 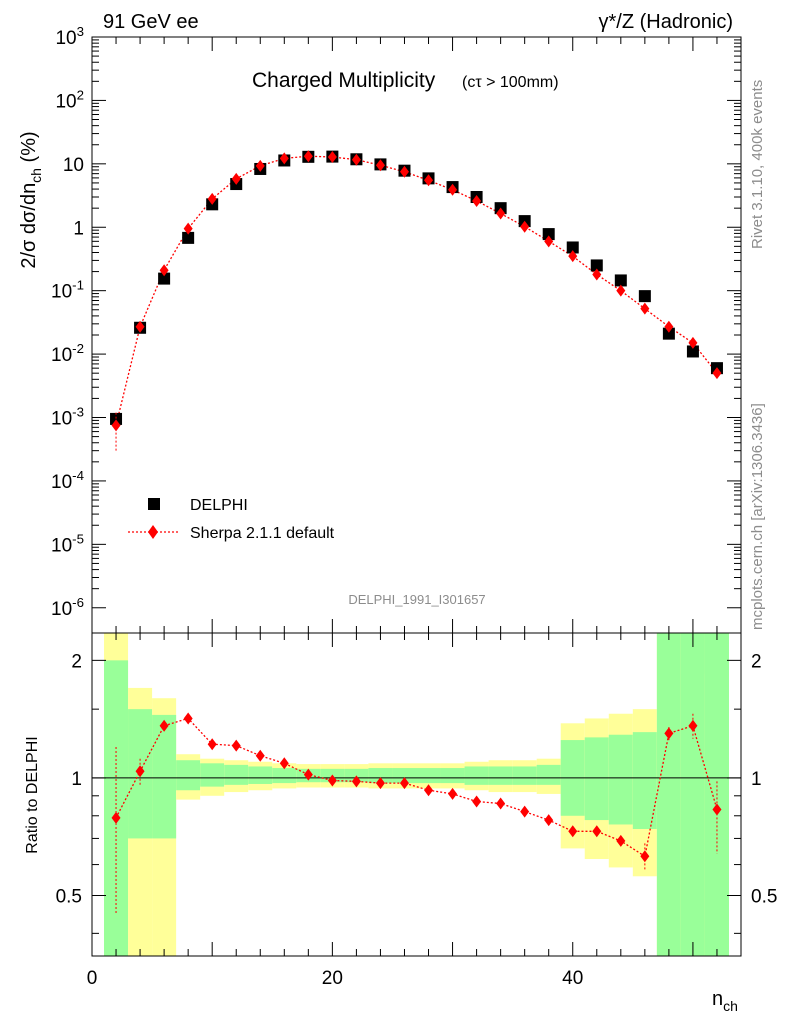 I want to click on main-ylabel: 2/σ dσ/dnch (%), so click(x=31, y=199).